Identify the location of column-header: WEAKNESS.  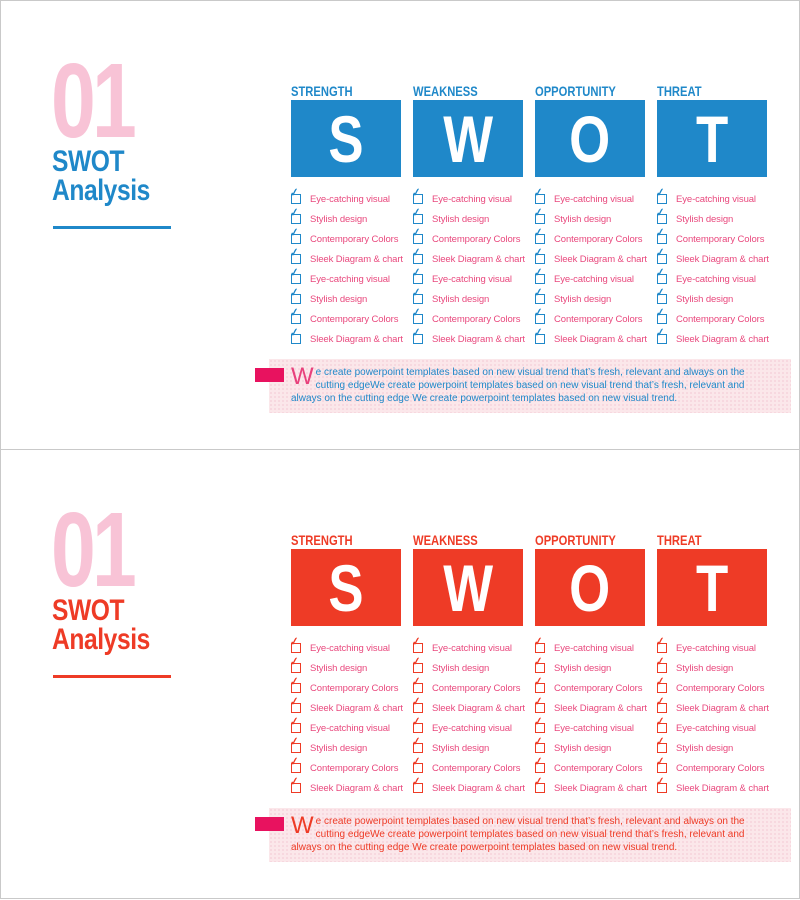
(445, 91).